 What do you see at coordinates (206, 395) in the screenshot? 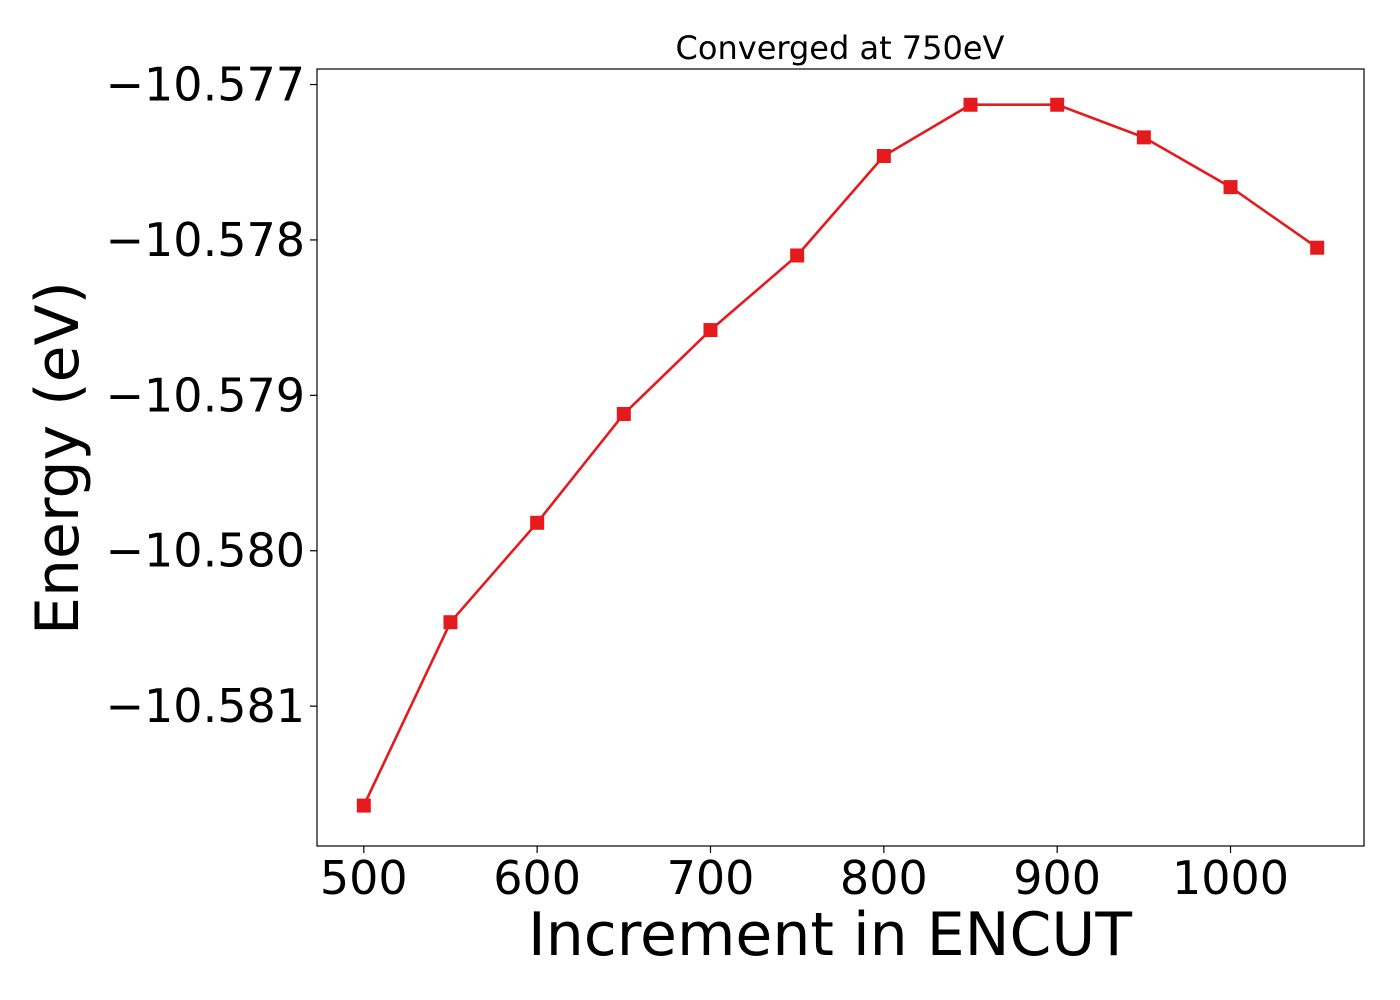
I see `y-tick-label: −10.579` at bounding box center [206, 395].